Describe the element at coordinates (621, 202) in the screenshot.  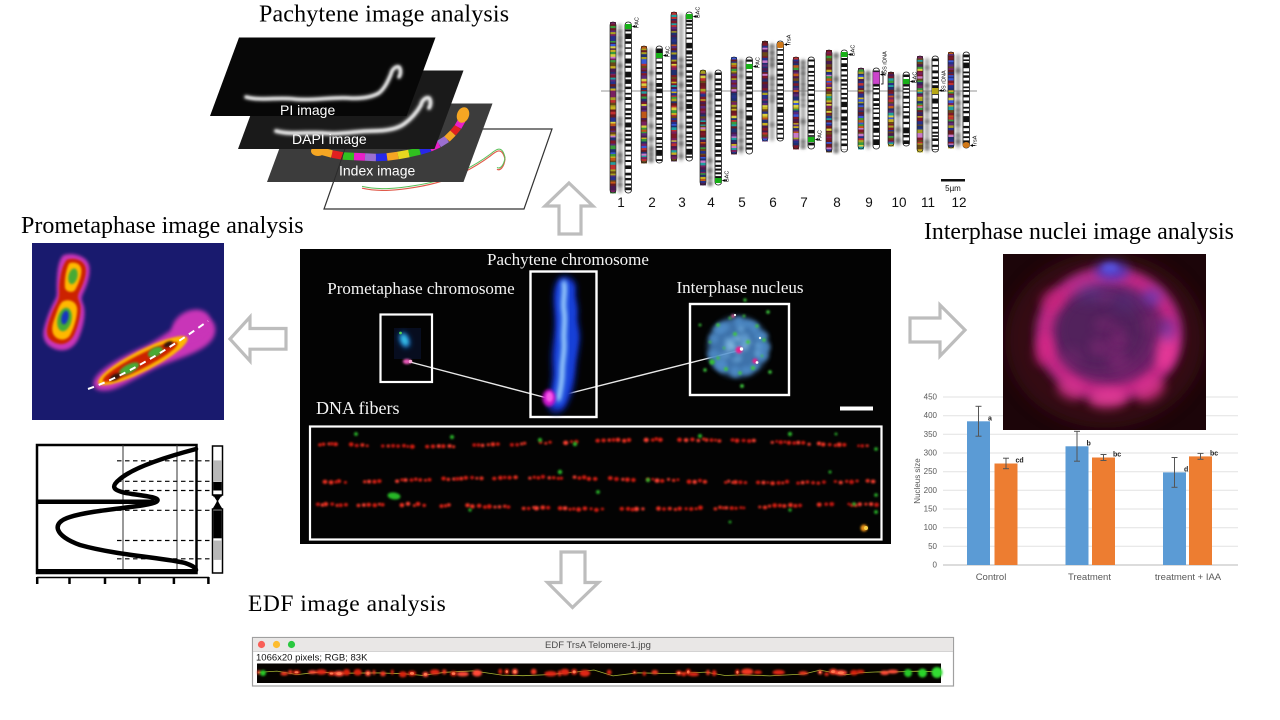
I see `svg-text: 1` at that location.